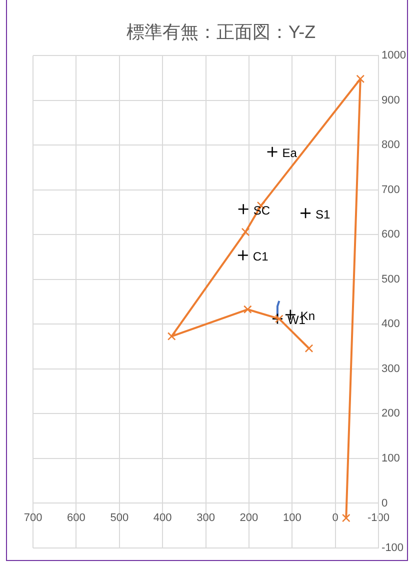 The width and height of the screenshot is (409, 562). What do you see at coordinates (391, 458) in the screenshot?
I see `y-tick-label: 100` at bounding box center [391, 458].